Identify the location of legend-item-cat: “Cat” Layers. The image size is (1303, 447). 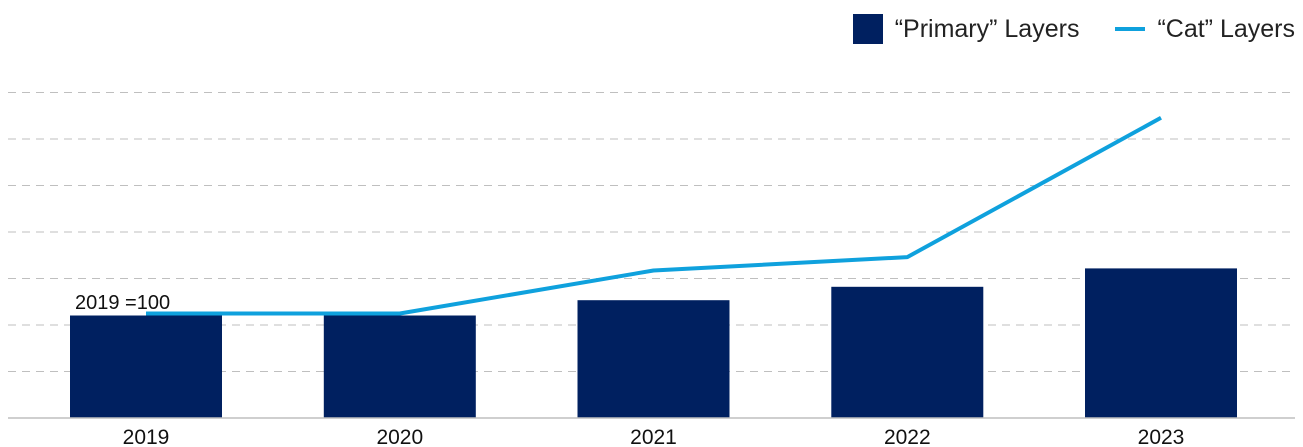
(1205, 29).